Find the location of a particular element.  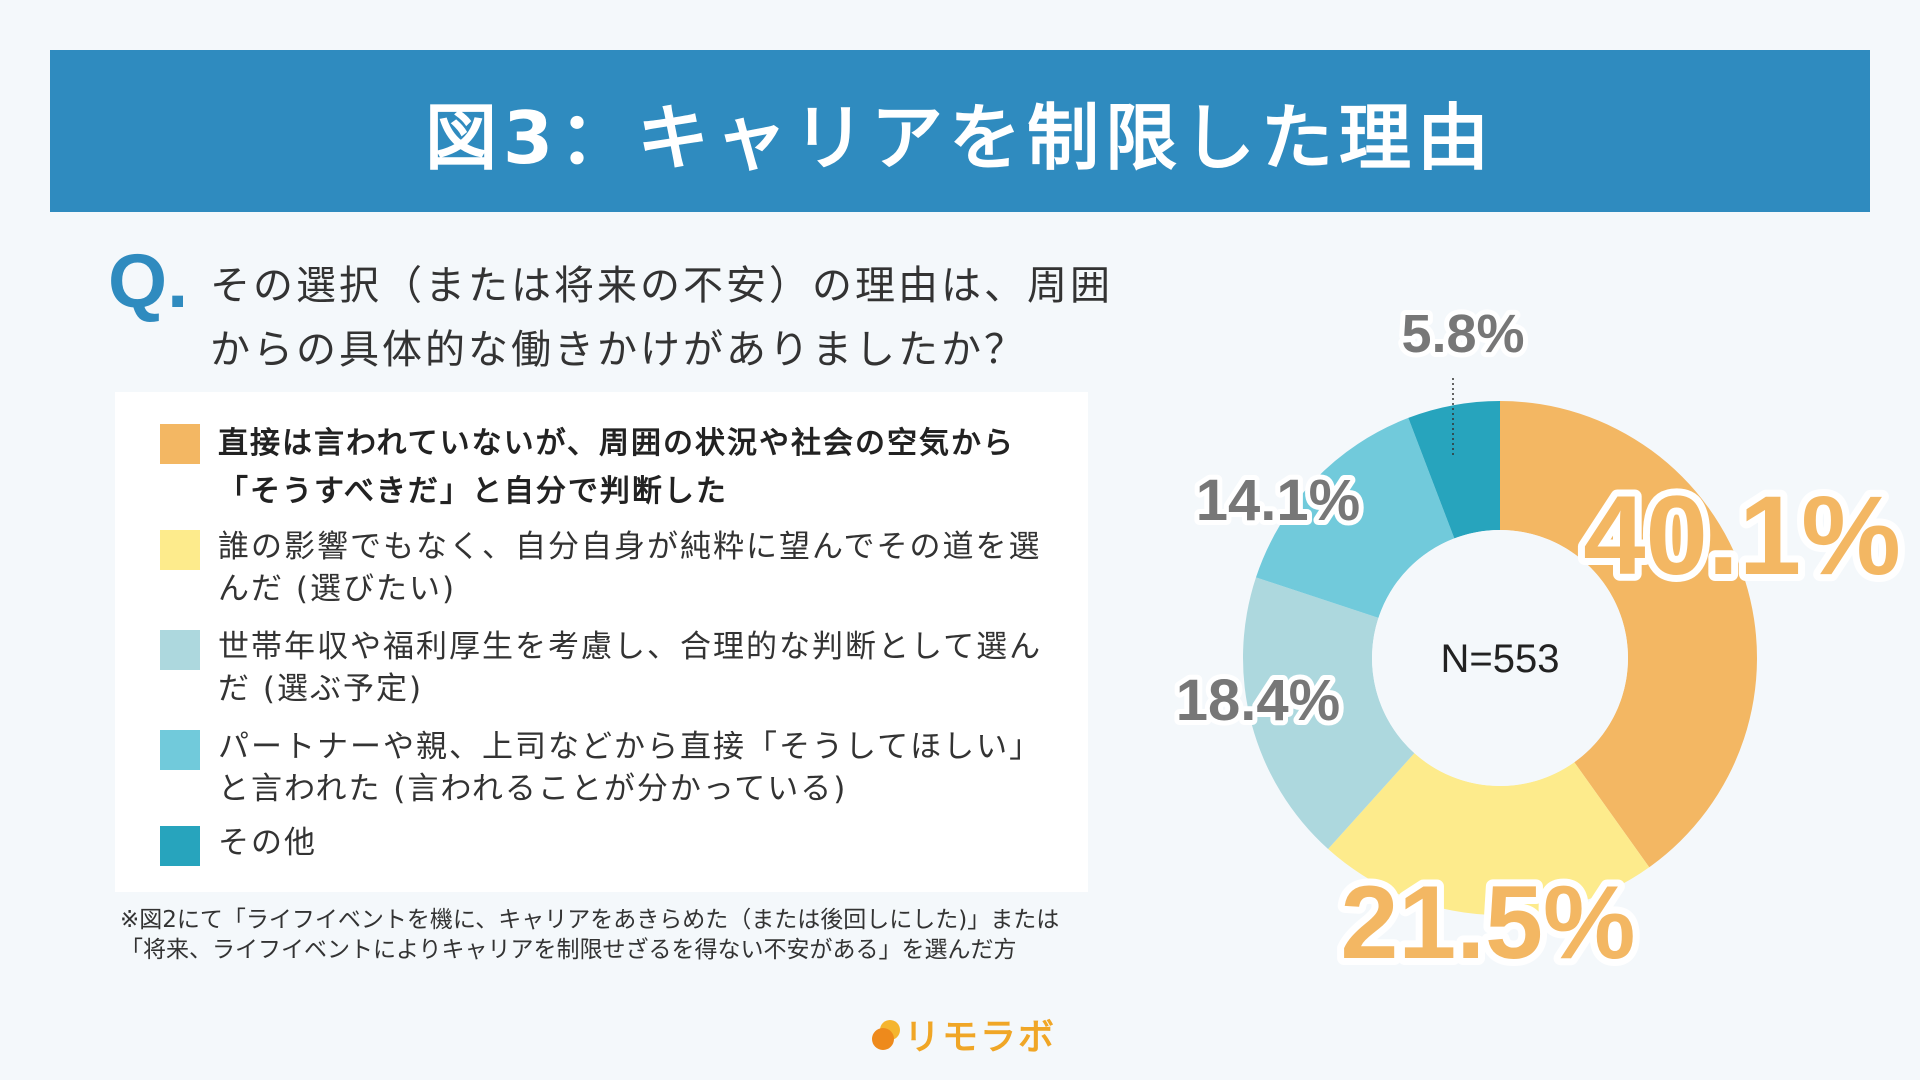

legend-item: 世帯年収や福利厚生を考慮し、合理的な判断として選んだ (選ぶ予定) is located at coordinates (614, 668).